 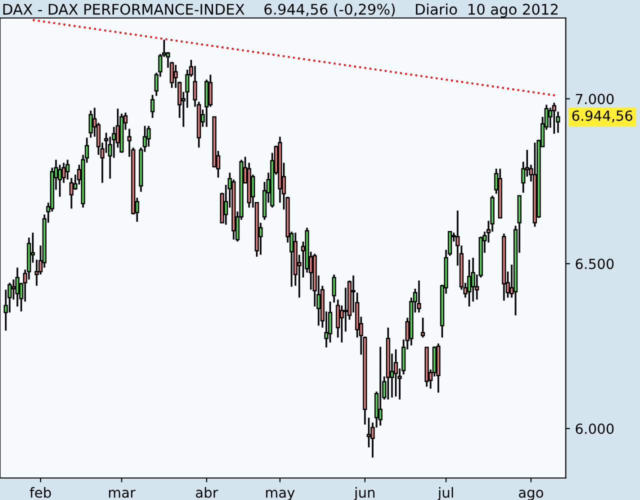 I want to click on x-tick-label: mar, so click(x=122, y=494).